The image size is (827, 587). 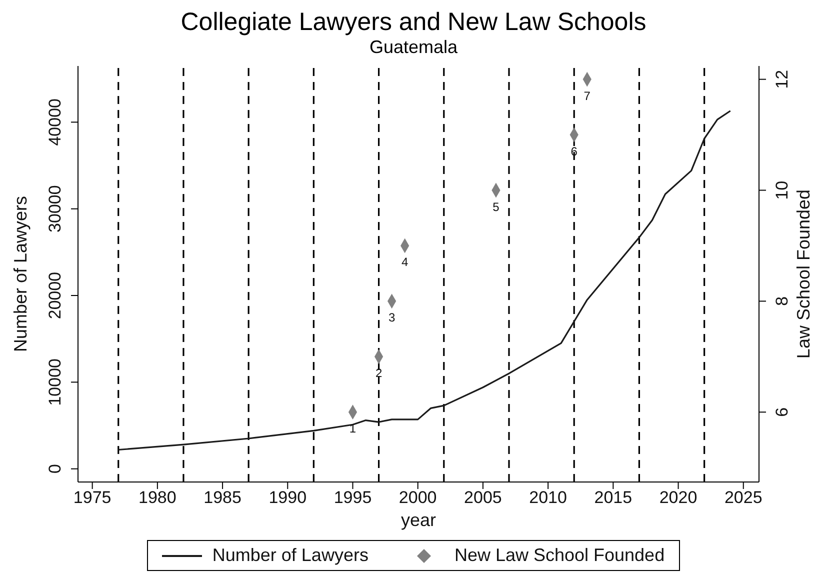 I want to click on annotation: 5, so click(x=496, y=207).